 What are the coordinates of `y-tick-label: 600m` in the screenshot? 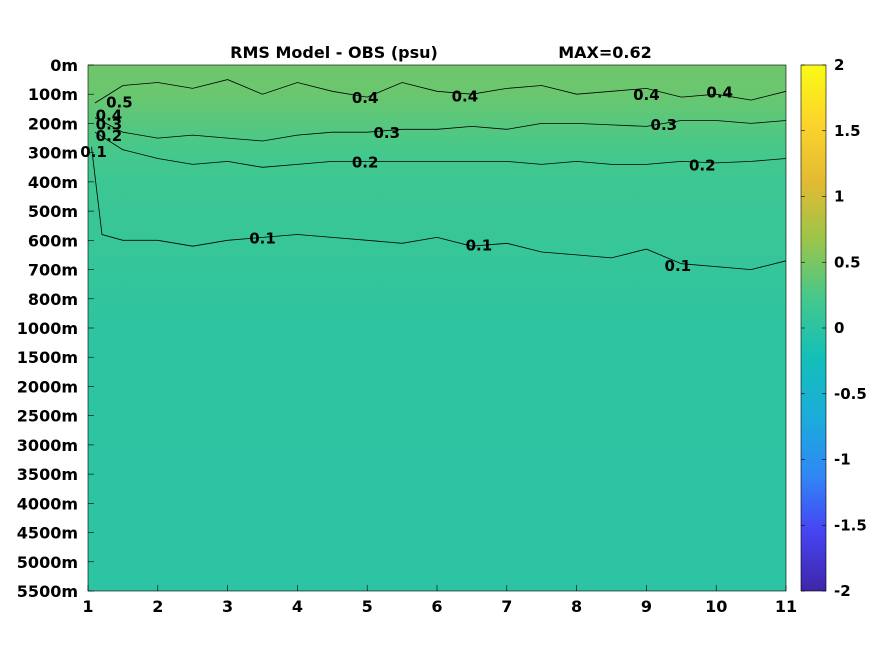 It's located at (53, 240).